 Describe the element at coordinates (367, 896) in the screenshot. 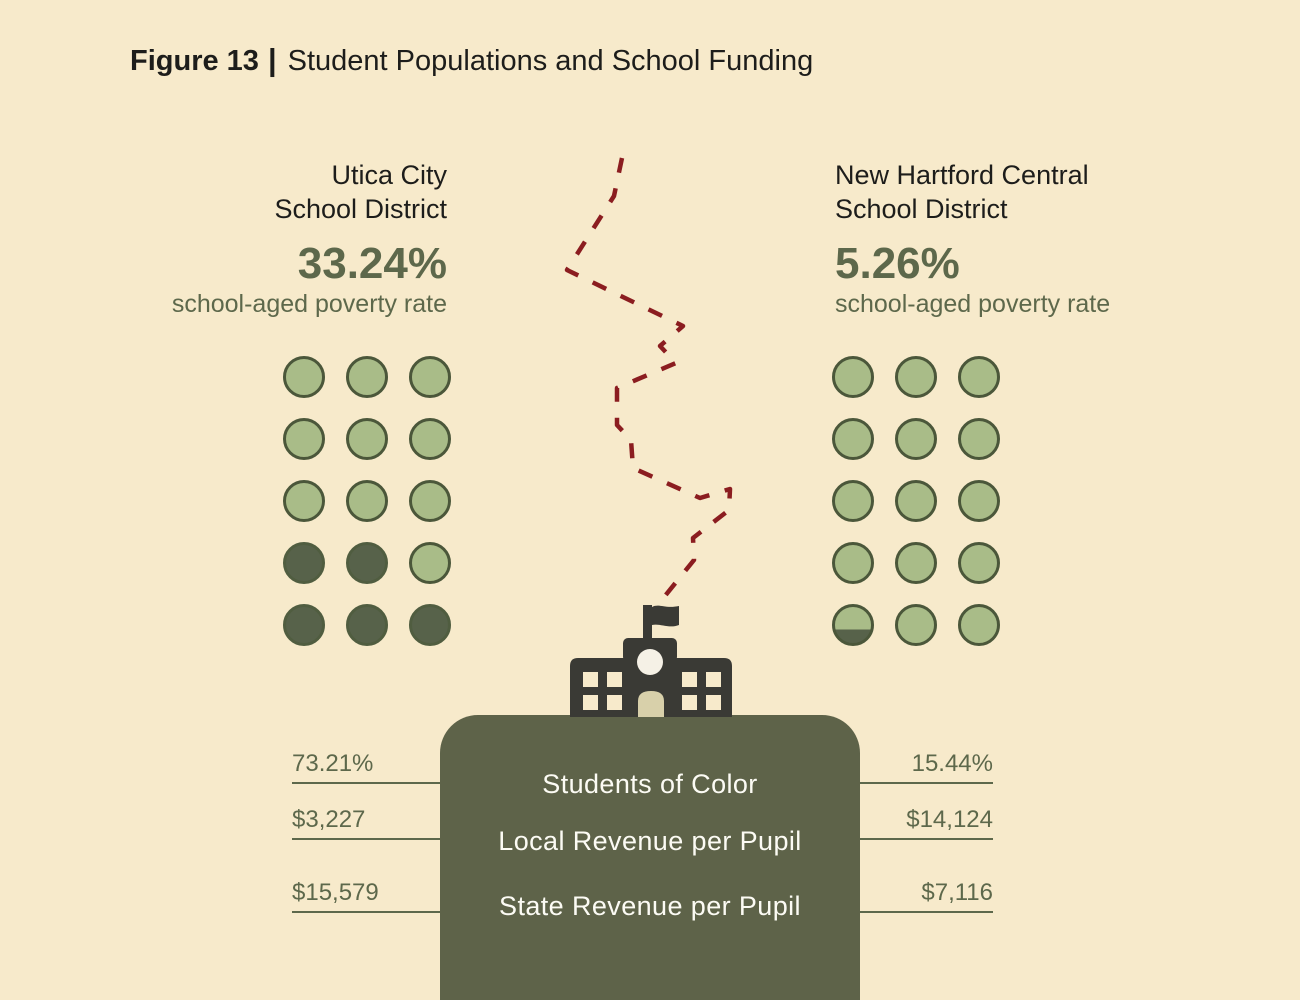

I see `utica-state-revenue-value: $15,579` at that location.